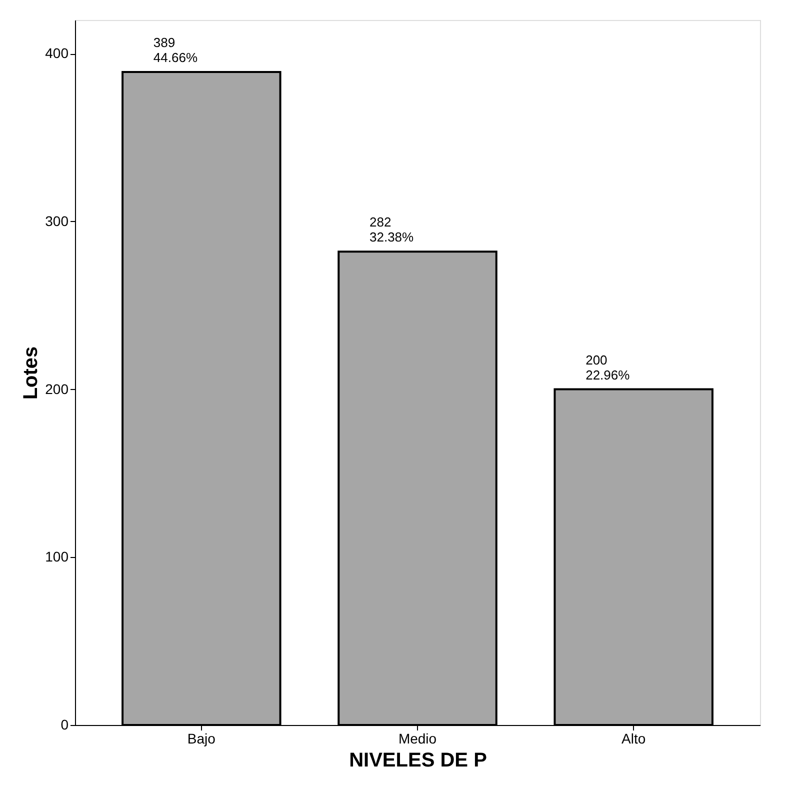  What do you see at coordinates (57, 556) in the screenshot?
I see `y-tick-label: 100` at bounding box center [57, 556].